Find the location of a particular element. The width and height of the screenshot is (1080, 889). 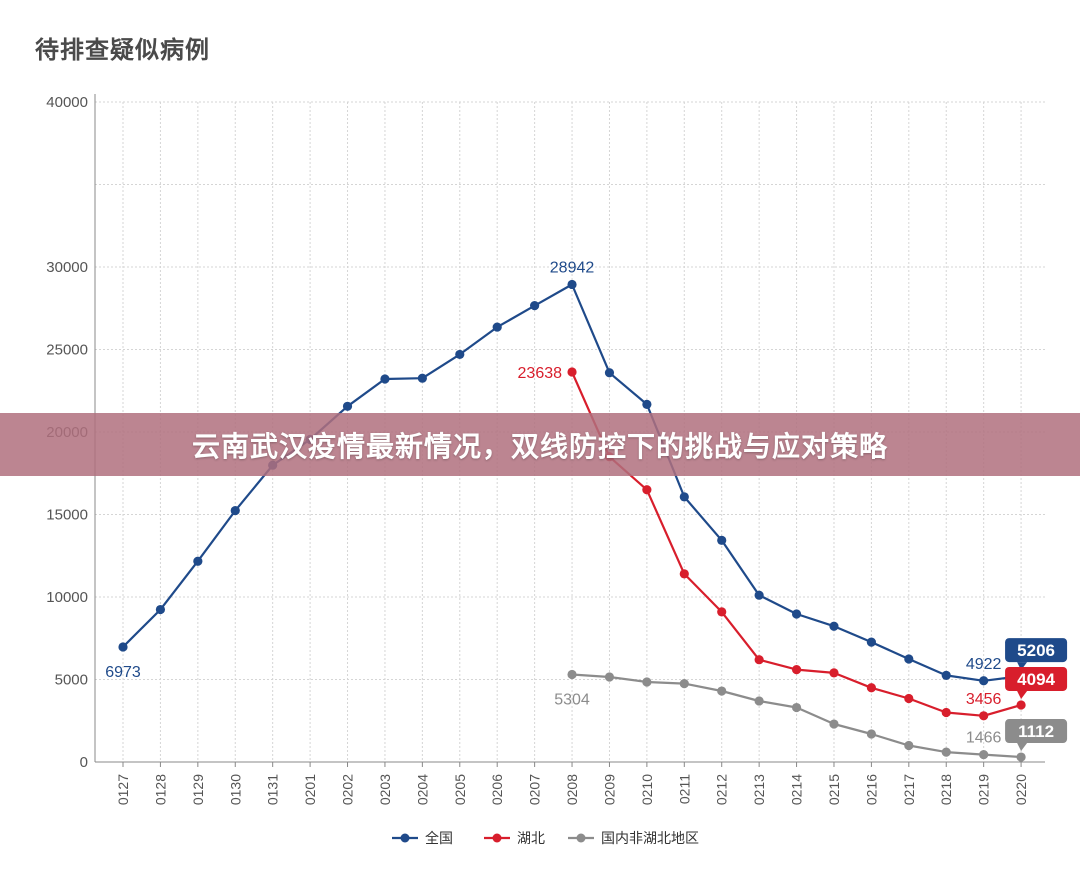

data-label: 3456 is located at coordinates (984, 699).